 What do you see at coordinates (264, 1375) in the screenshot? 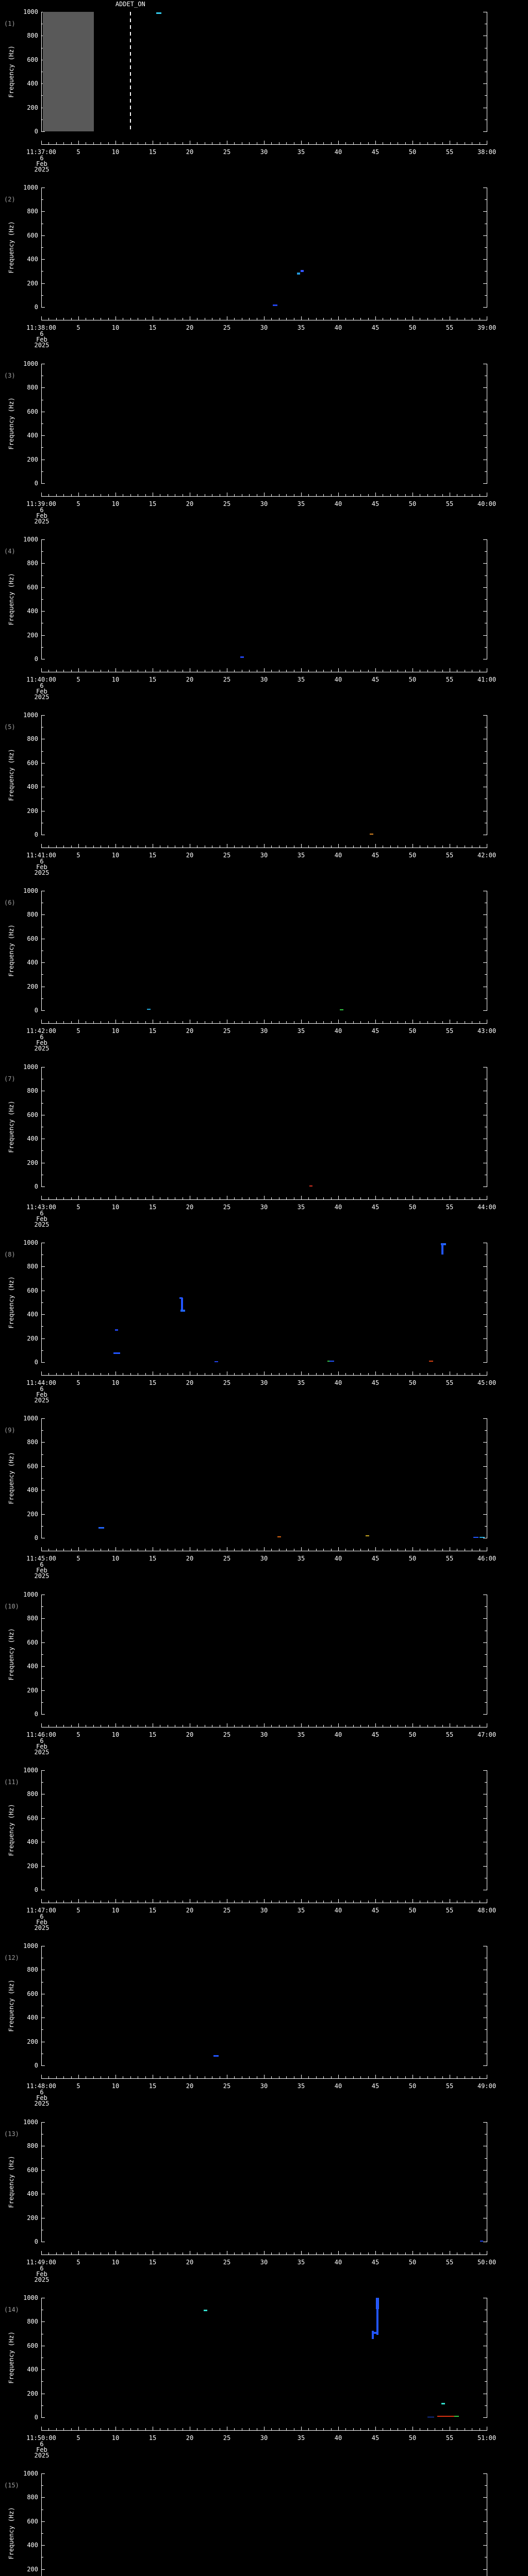
I see `x-axis` at bounding box center [264, 1375].